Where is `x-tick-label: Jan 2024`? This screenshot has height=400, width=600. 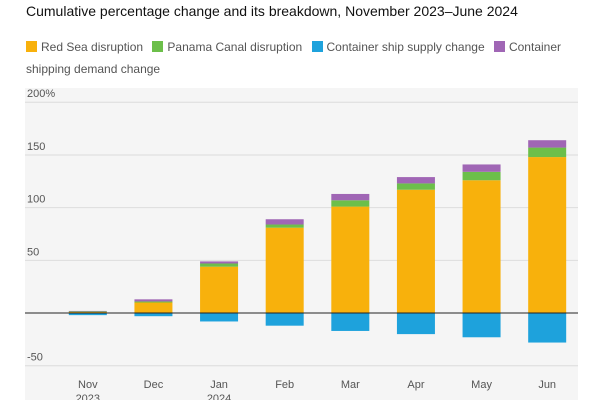 x-tick-label: Jan 2024 is located at coordinates (219, 389).